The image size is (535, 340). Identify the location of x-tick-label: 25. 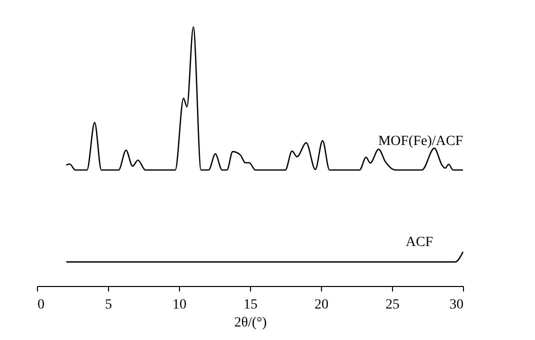
(393, 305).